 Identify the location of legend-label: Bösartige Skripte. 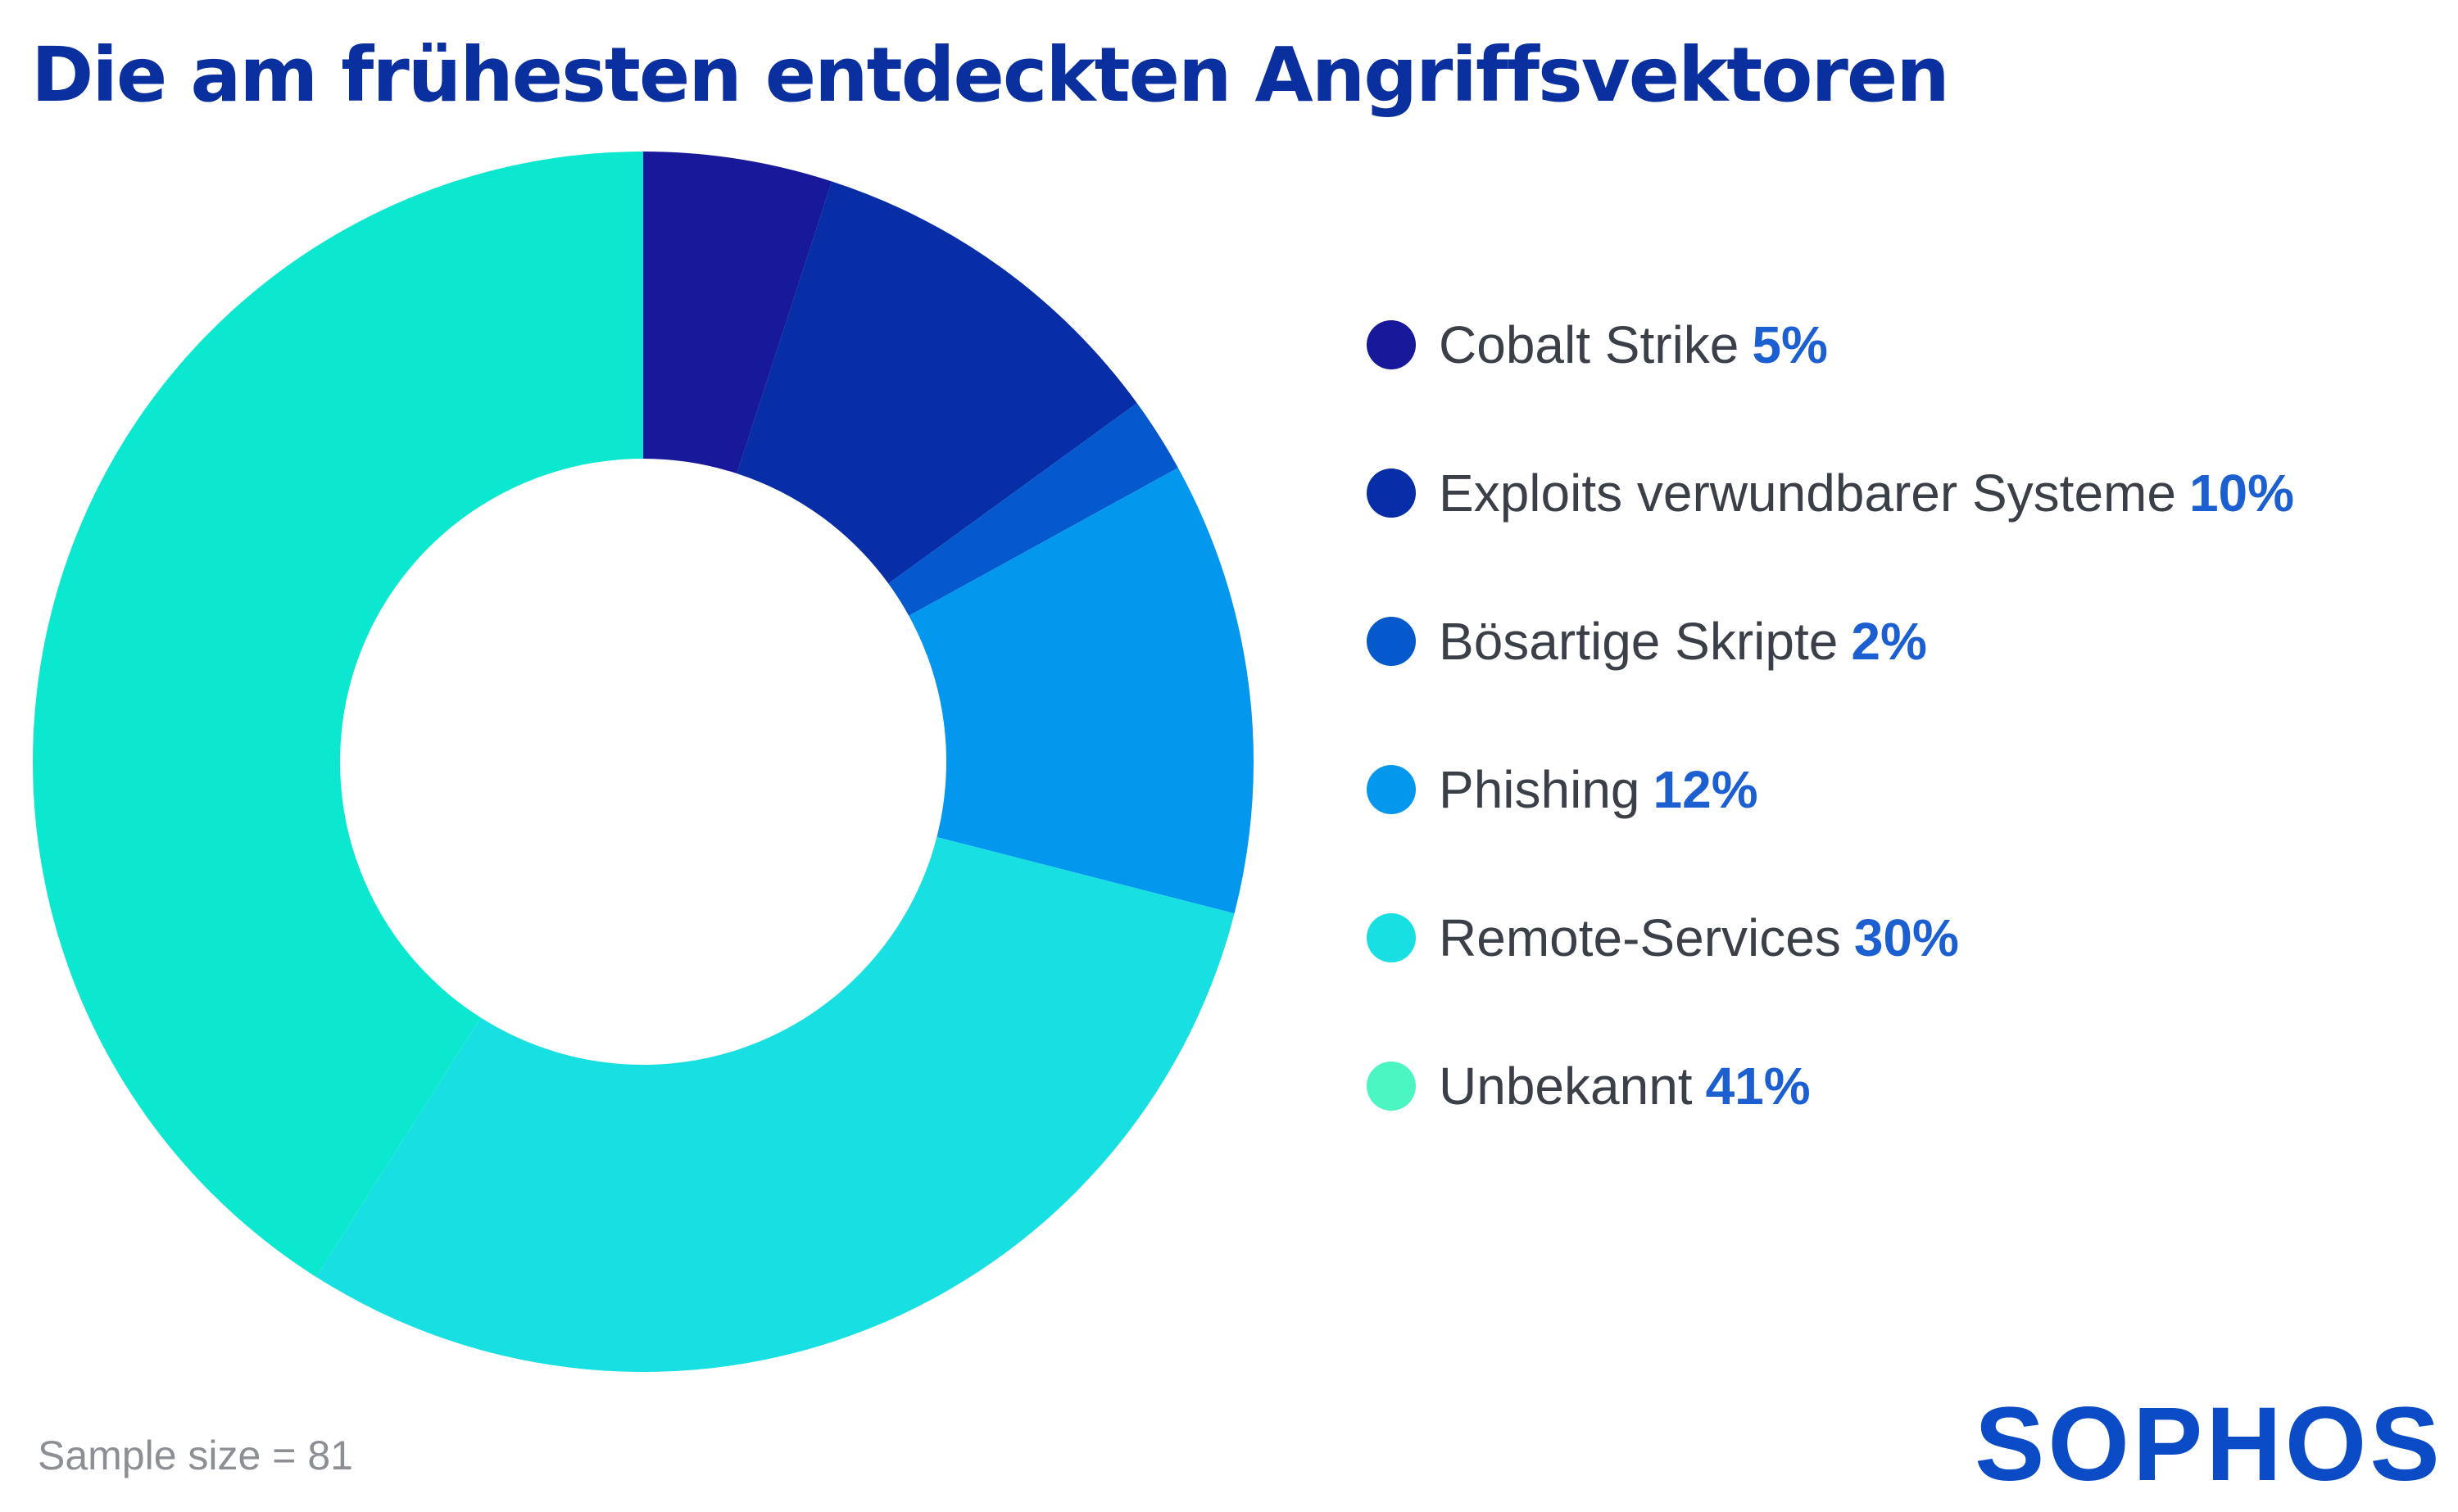
(1639, 641).